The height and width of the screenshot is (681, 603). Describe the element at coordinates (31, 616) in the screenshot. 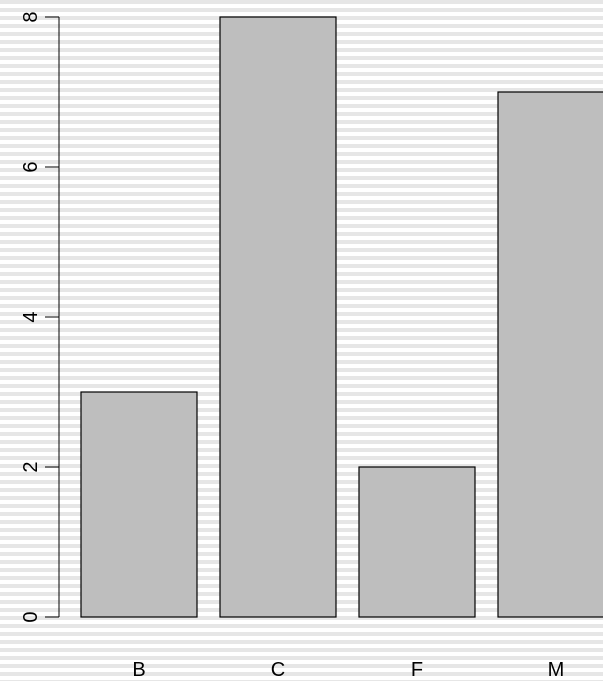

I see `y-tick-label: 0` at that location.